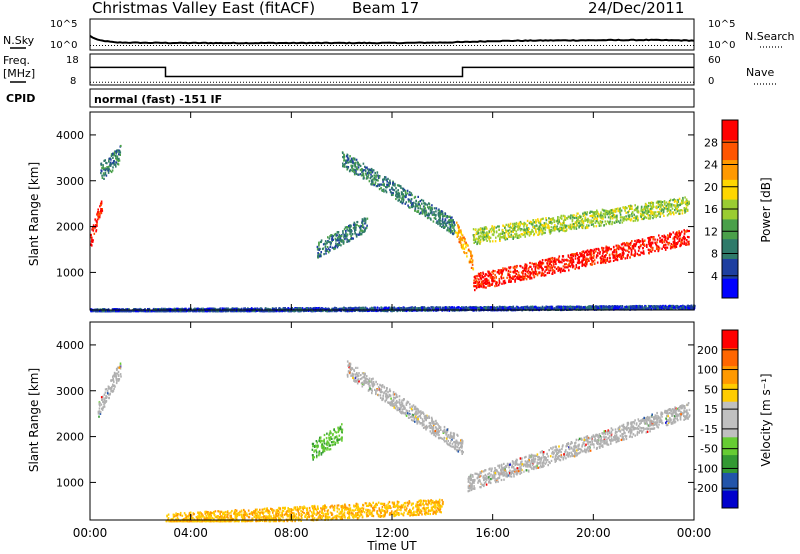 The height and width of the screenshot is (554, 800). Describe the element at coordinates (63, 45) in the screenshot. I see `noise-tick-low-left: 10^0` at that location.